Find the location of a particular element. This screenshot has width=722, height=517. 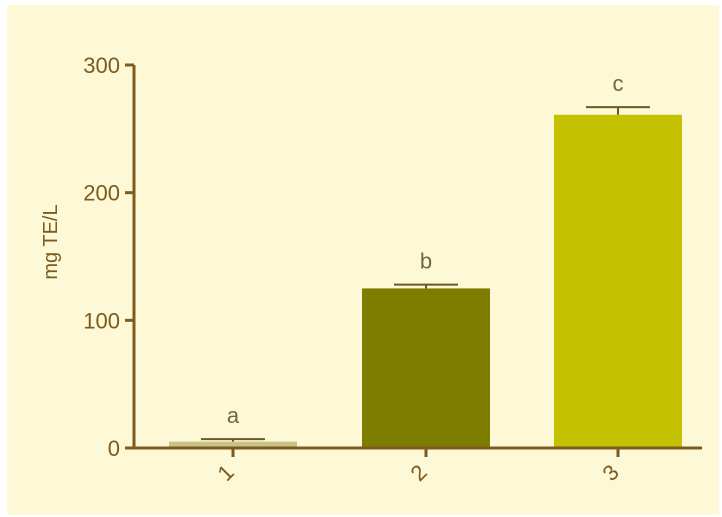

y-tick-label-200: 200 is located at coordinates (101, 193).